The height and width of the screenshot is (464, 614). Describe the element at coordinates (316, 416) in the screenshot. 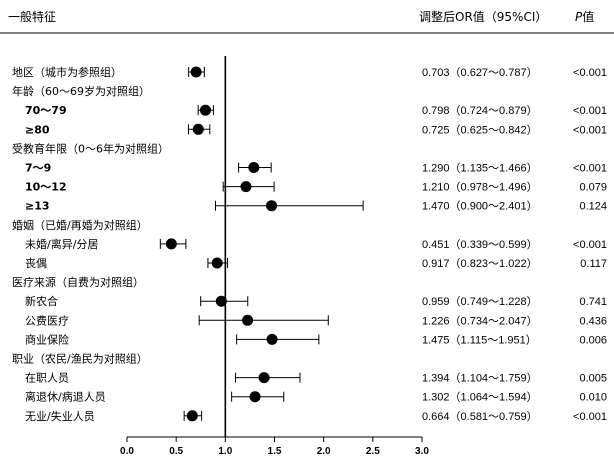

I see `forest-row: 无业/失业人员 0.664（0.581～0.759） <0.001` at that location.